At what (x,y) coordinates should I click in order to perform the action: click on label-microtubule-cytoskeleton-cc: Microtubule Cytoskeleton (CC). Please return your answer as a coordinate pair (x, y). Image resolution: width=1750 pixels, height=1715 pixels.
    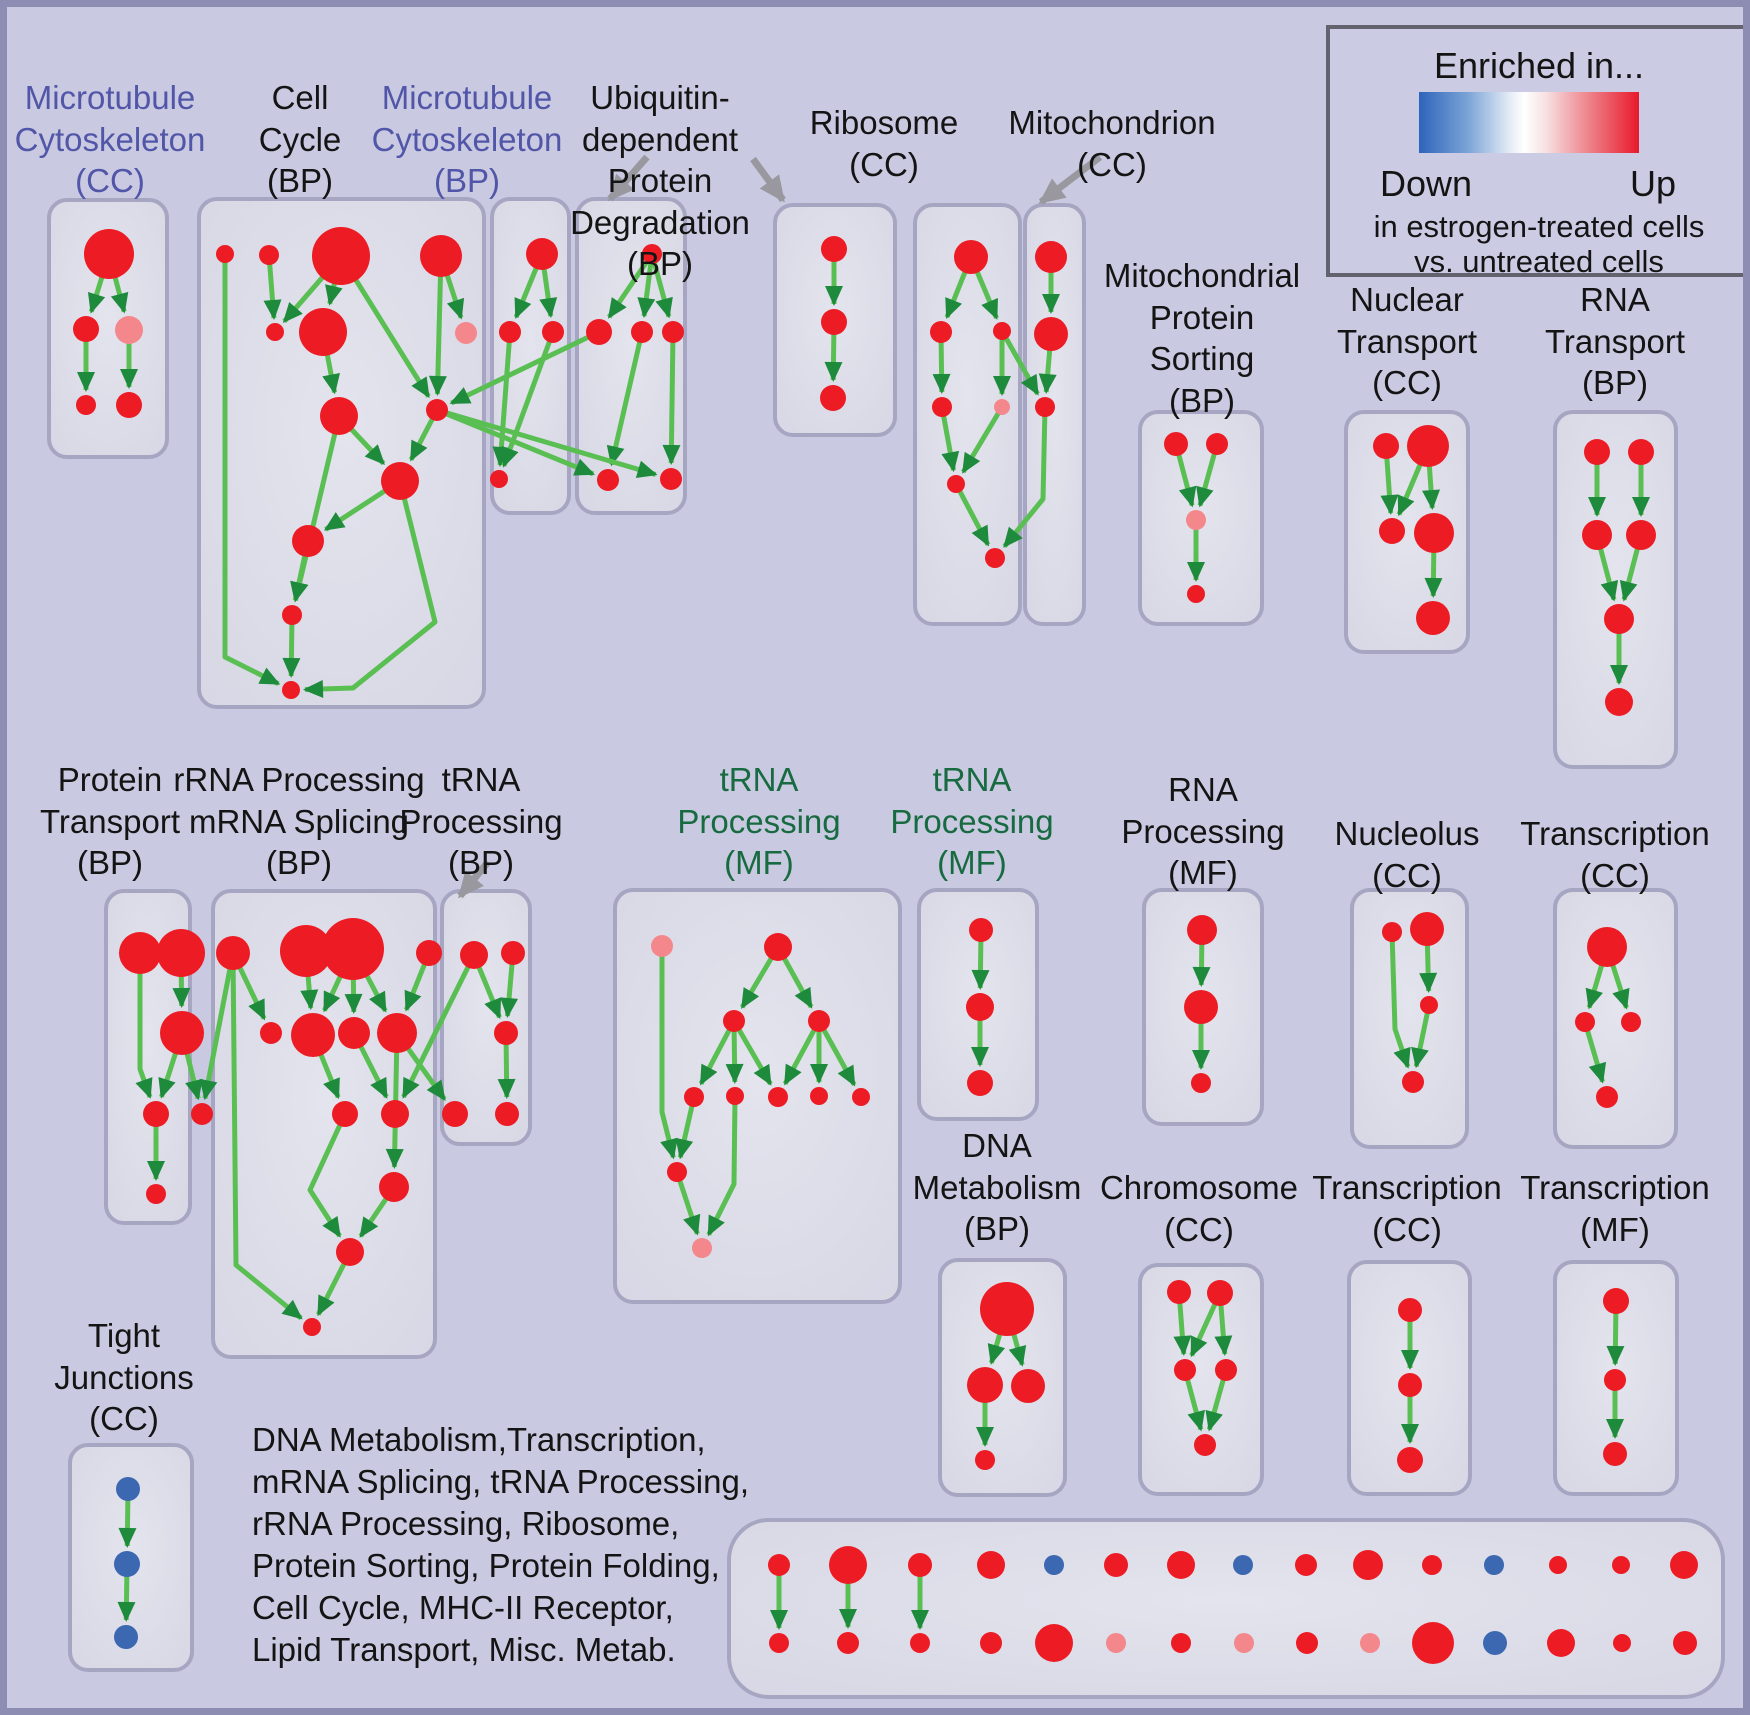
    Looking at the image, I should click on (110, 139).